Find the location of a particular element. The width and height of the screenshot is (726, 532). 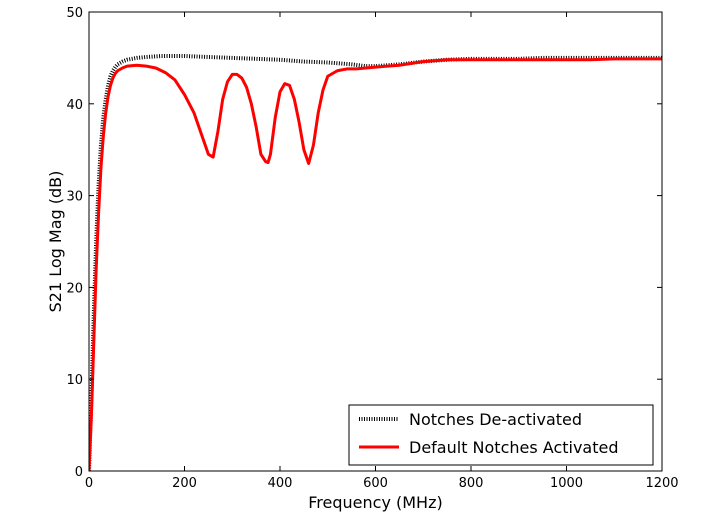

x-tick-label: 0 is located at coordinates (89, 483).